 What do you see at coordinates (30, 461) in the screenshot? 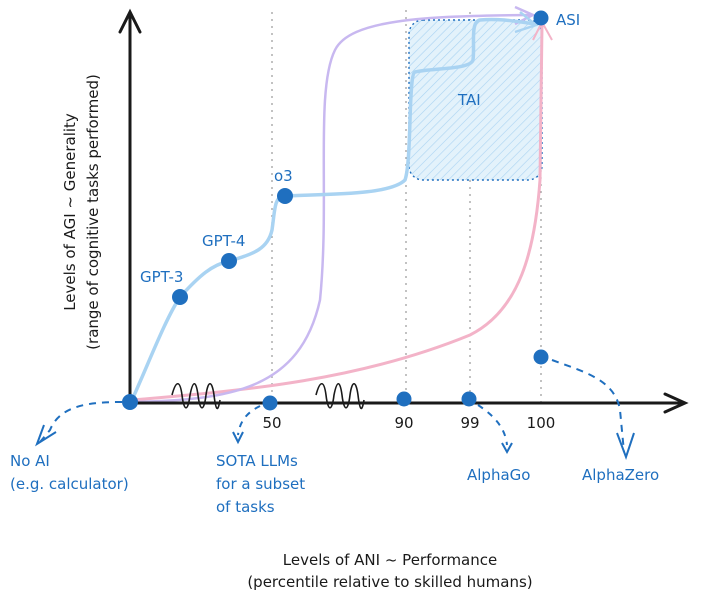
I see `annotation-no-ai-line1: No AI` at bounding box center [30, 461].